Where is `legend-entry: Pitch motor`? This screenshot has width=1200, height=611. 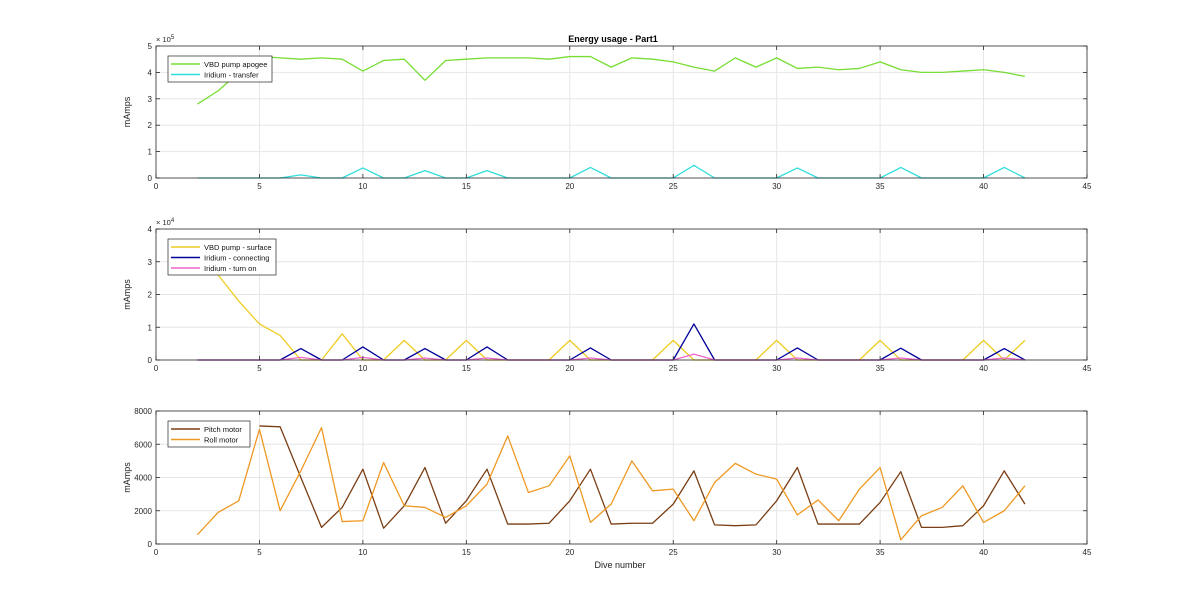
legend-entry: Pitch motor is located at coordinates (223, 429).